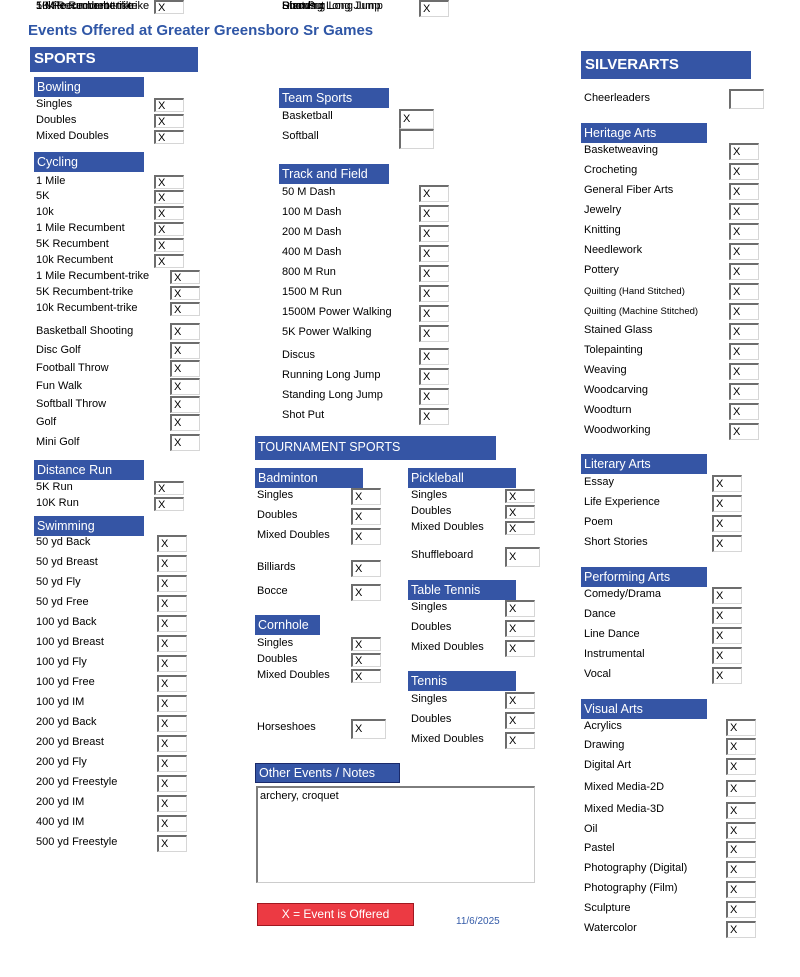 This screenshot has height=977, width=800. What do you see at coordinates (172, 663) in the screenshot?
I see `swimming-100-yd-fly-checkbox: X` at bounding box center [172, 663].